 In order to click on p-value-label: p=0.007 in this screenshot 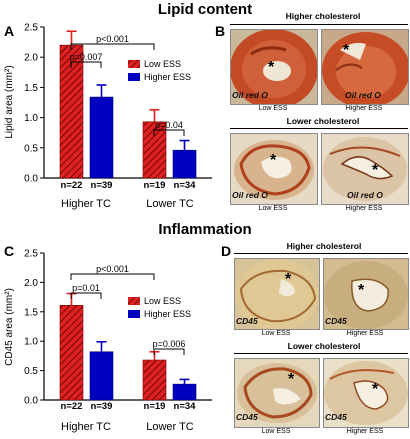, I will do `click(86, 57)`.